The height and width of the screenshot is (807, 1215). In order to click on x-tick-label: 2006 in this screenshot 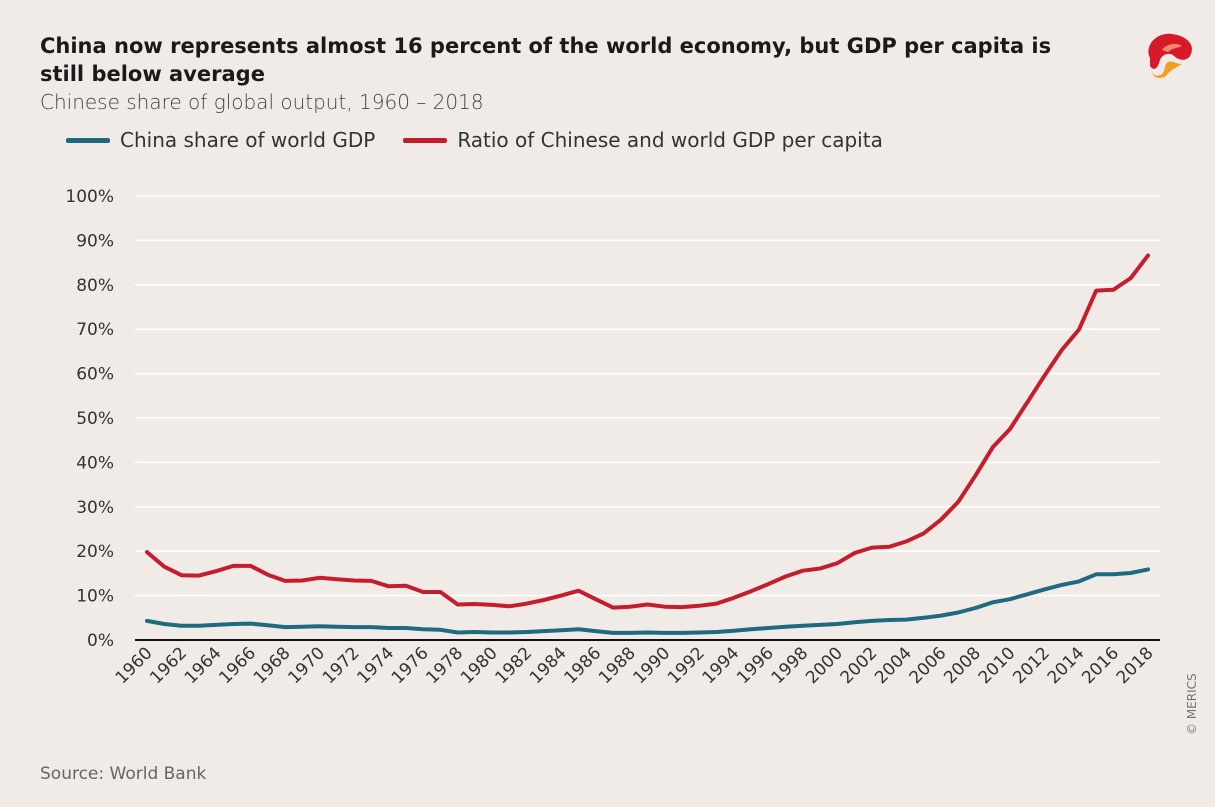, I will do `click(928, 665)`.